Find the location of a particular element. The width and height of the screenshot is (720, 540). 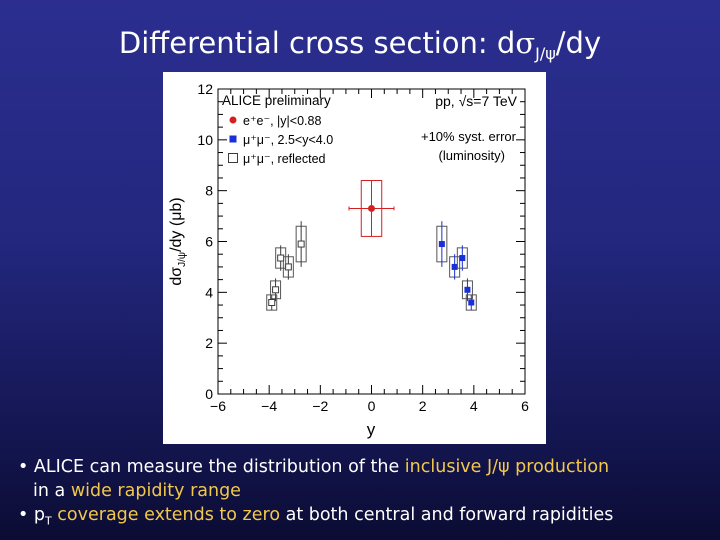

y-tick-label: 4 is located at coordinates (209, 292).